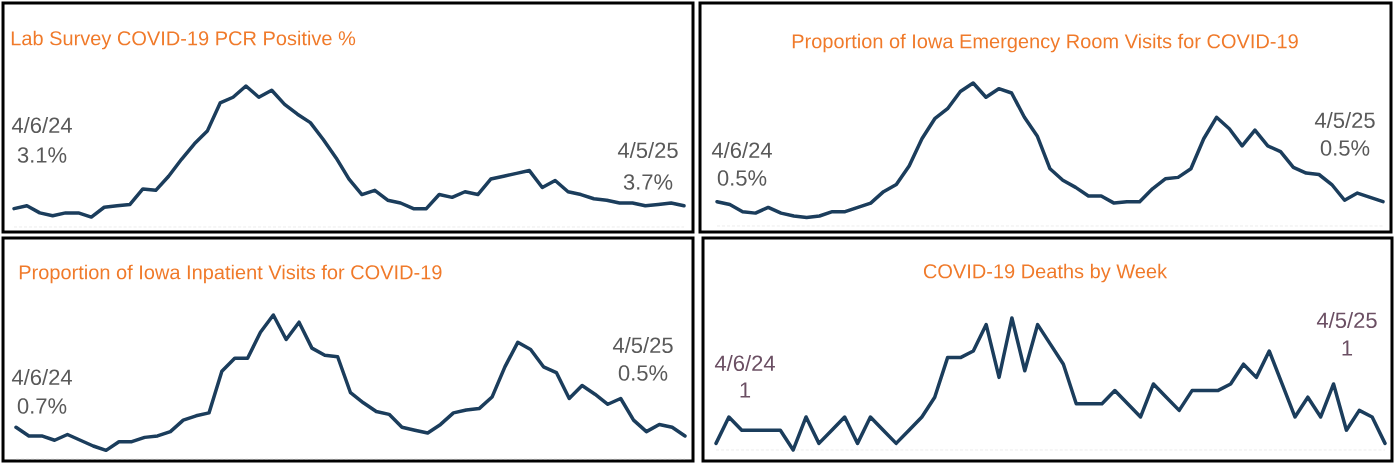 The image size is (1395, 463). What do you see at coordinates (648, 182) in the screenshot?
I see `annotation: 3.7%` at bounding box center [648, 182].